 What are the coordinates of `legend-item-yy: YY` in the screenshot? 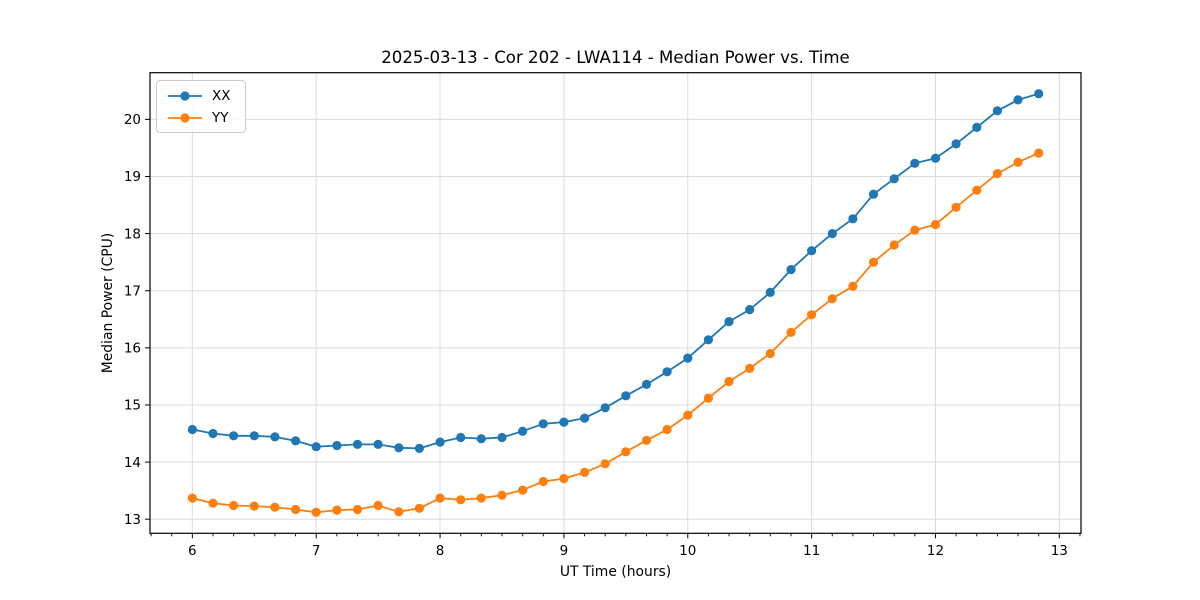 It's located at (198, 117).